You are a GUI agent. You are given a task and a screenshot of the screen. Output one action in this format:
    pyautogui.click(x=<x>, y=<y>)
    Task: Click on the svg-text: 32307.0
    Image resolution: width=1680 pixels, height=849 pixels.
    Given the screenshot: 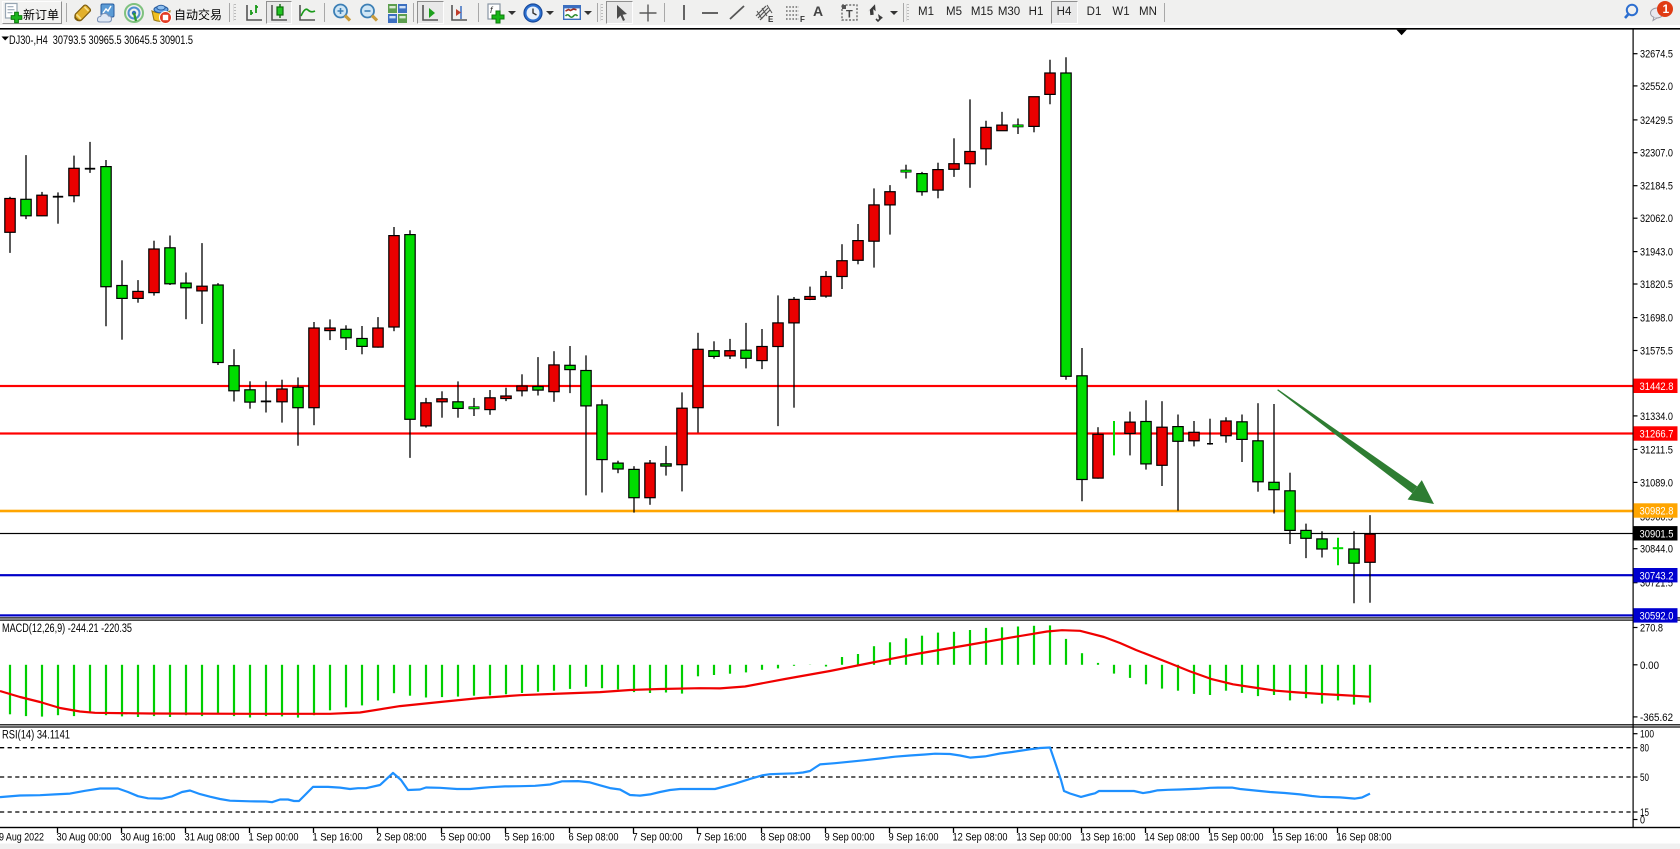 What is the action you would take?
    pyautogui.click(x=1656, y=154)
    